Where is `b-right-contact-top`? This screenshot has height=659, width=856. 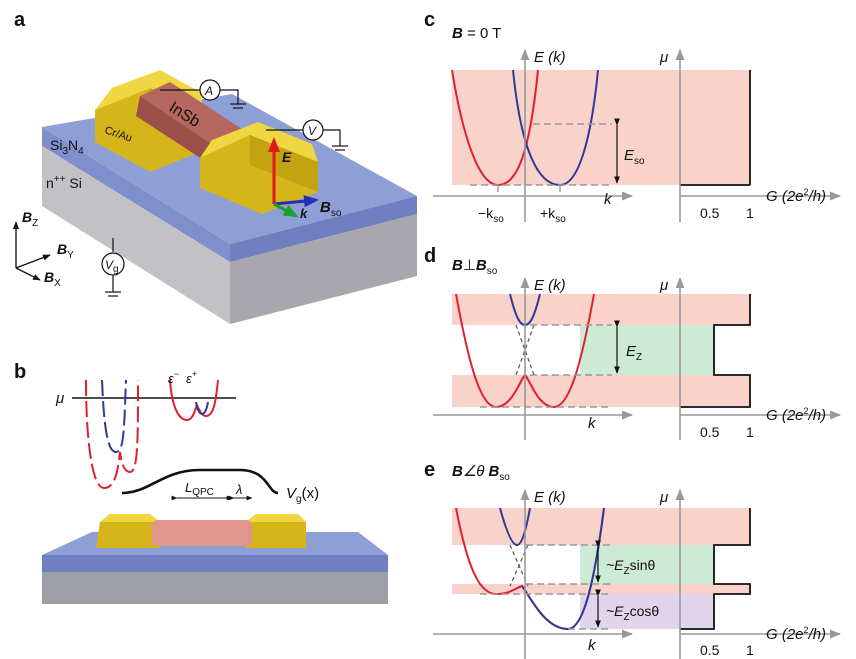 b-right-contact-top is located at coordinates (276, 518).